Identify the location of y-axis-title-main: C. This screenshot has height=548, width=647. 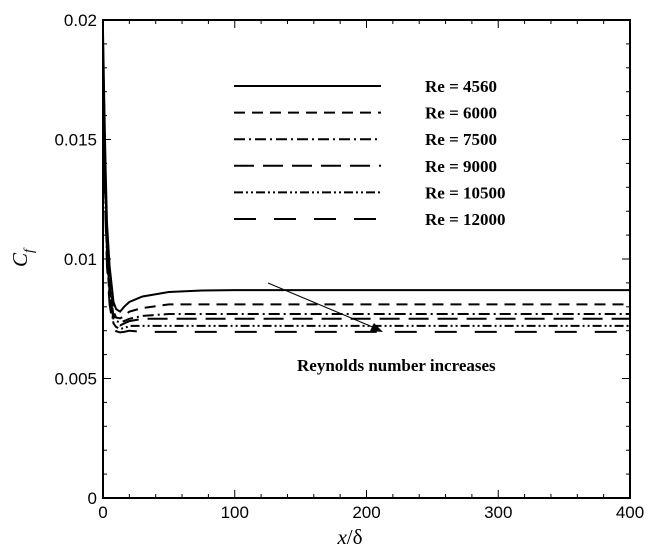
(20, 259).